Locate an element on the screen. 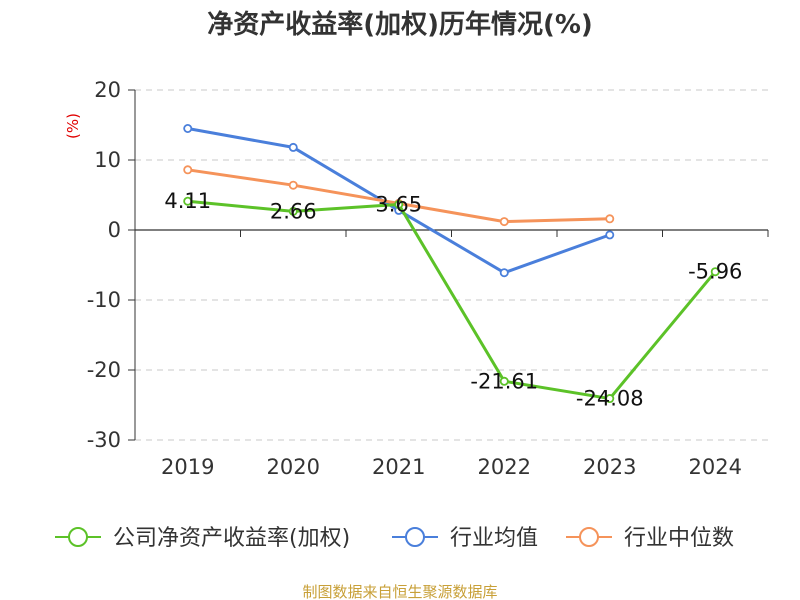 The image size is (800, 600). y-tick-label: 10 is located at coordinates (107, 160).